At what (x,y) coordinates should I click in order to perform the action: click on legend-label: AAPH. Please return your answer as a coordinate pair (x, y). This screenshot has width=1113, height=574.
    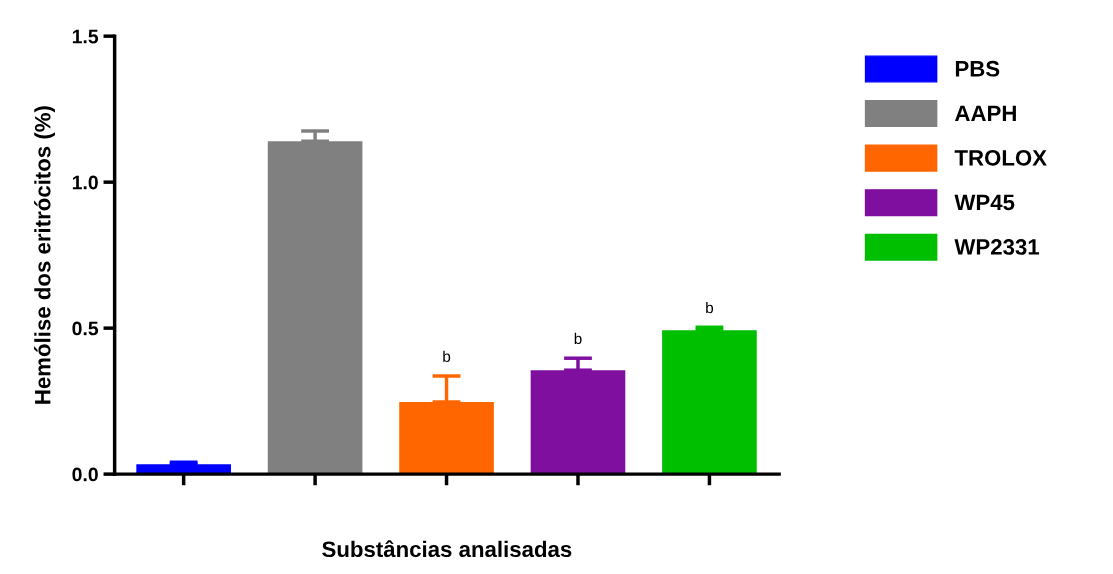
    Looking at the image, I should click on (985, 113).